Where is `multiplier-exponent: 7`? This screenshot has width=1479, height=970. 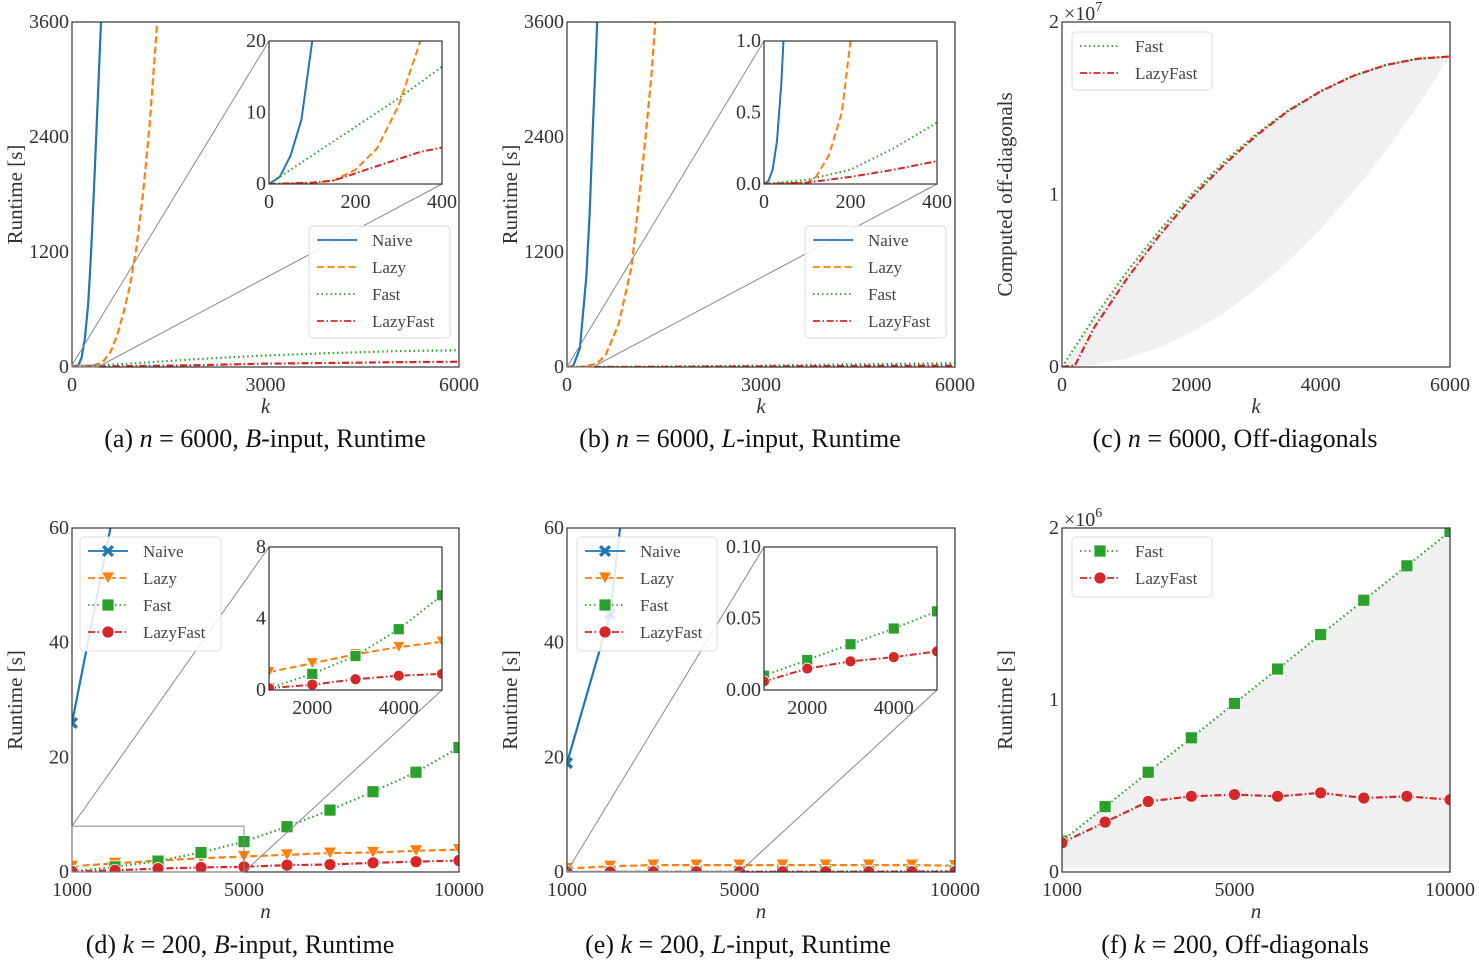
multiplier-exponent: 7 is located at coordinates (1098, 7).